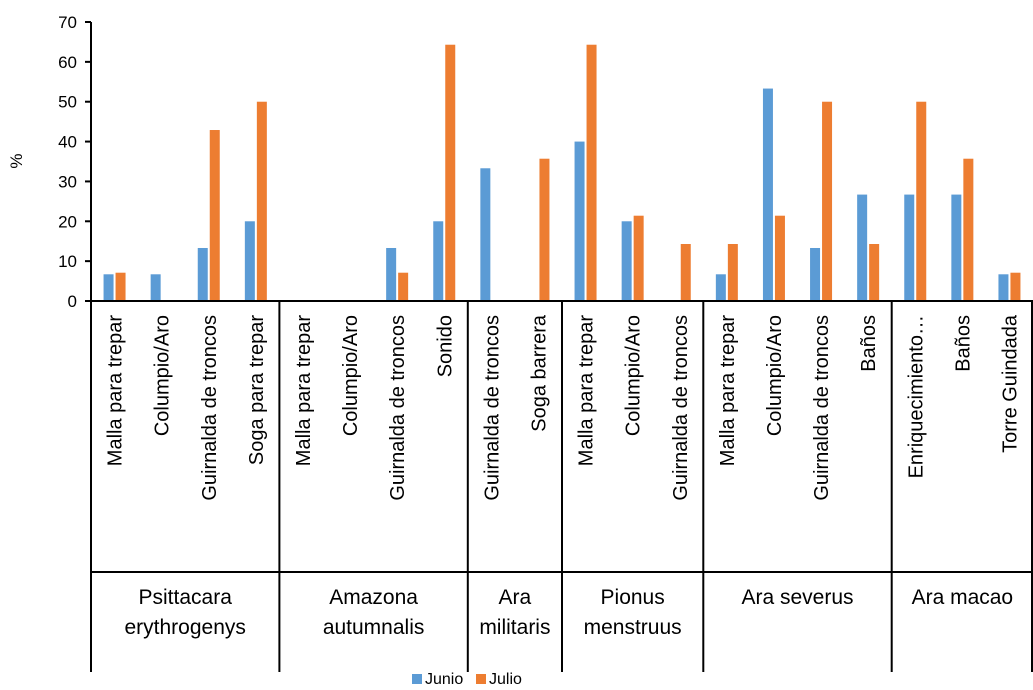 This screenshot has height=690, width=1033. What do you see at coordinates (72, 301) in the screenshot?
I see `y-tick-label: 0` at bounding box center [72, 301].